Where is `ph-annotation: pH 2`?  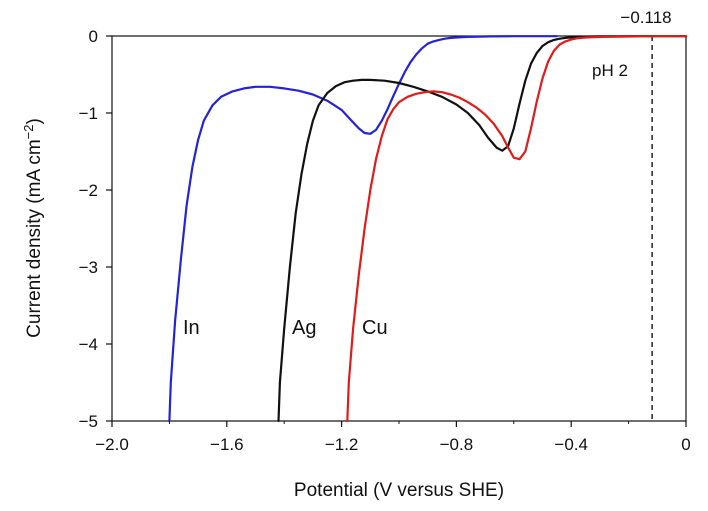
ph-annotation: pH 2 is located at coordinates (610, 70).